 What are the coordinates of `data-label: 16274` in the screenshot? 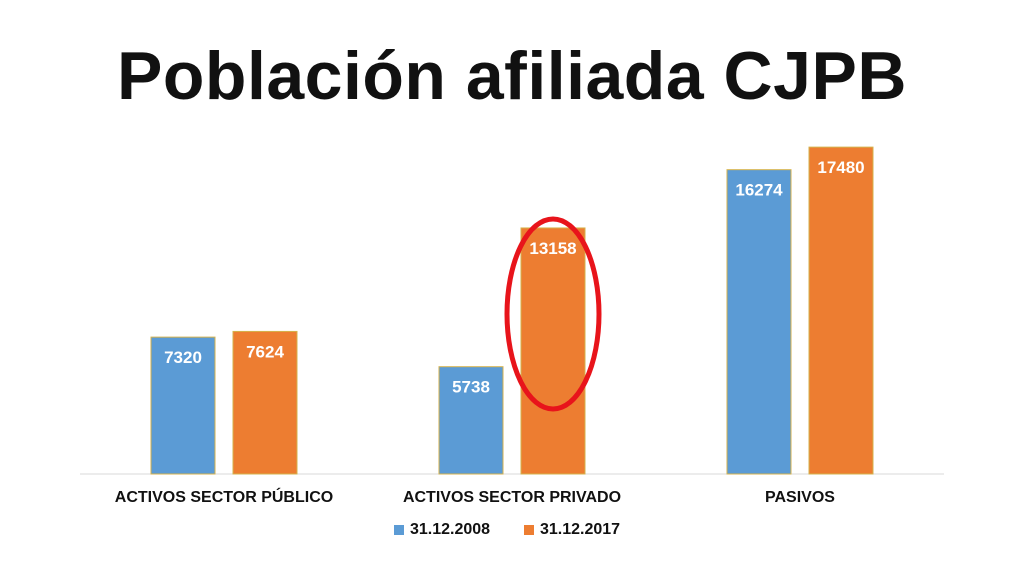 It's located at (759, 190).